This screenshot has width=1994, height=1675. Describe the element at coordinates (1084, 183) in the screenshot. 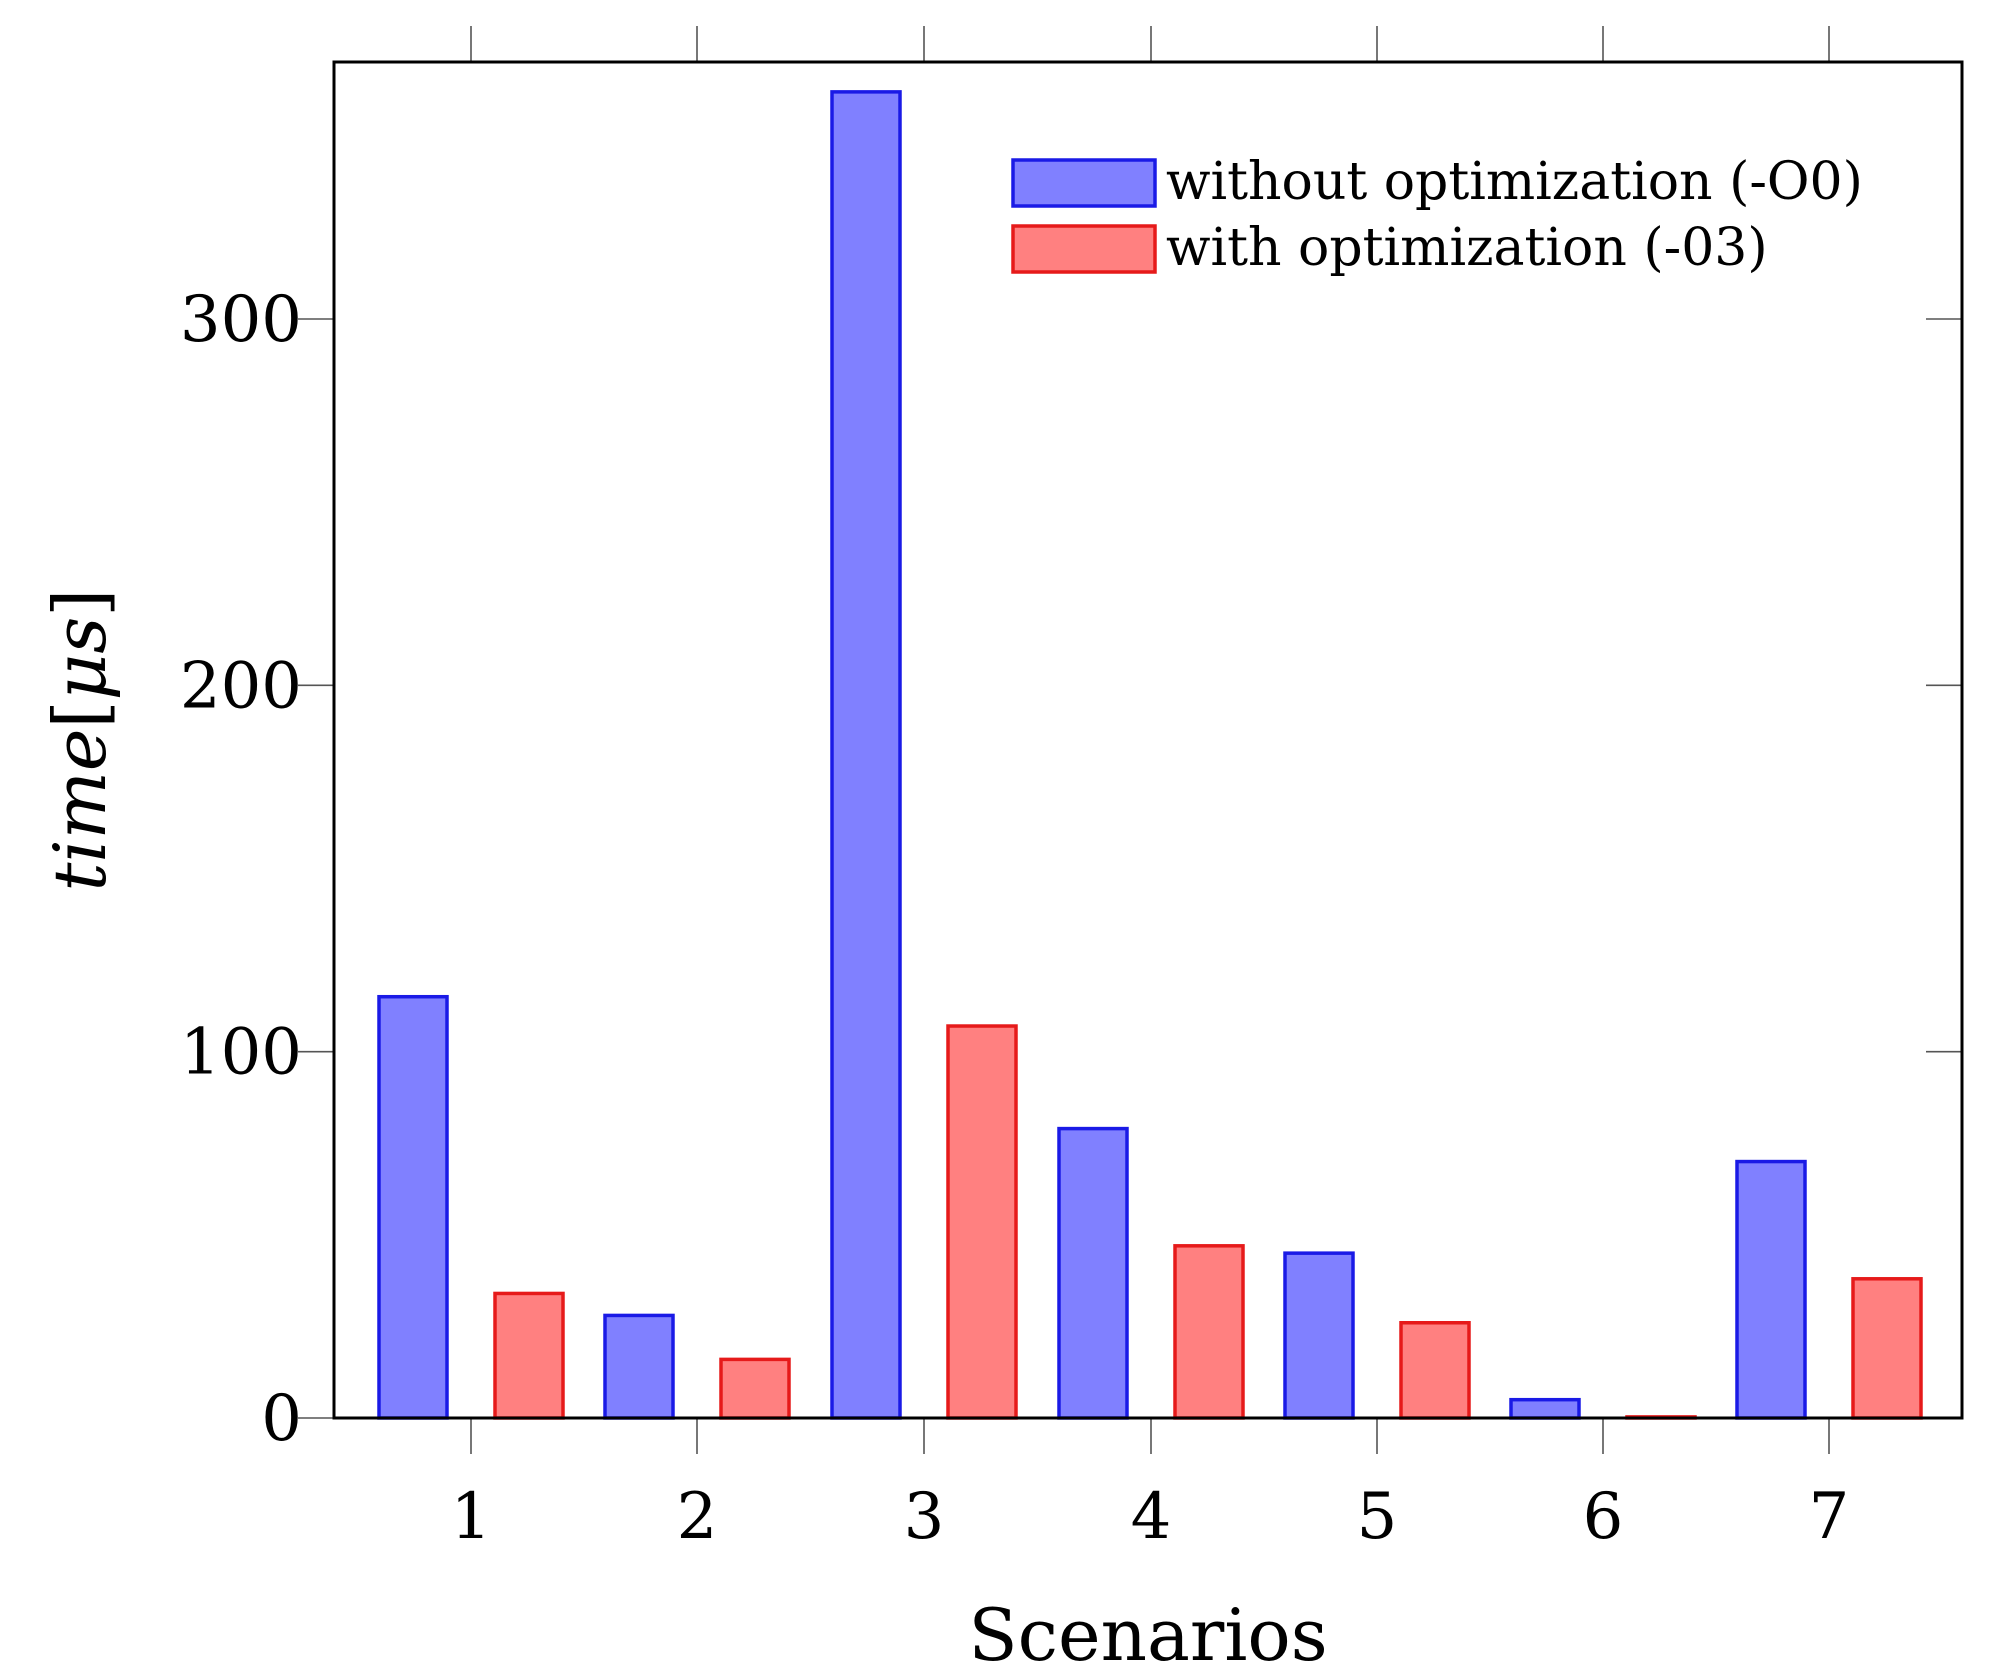

I see `legend-swatch-without-optimization` at that location.